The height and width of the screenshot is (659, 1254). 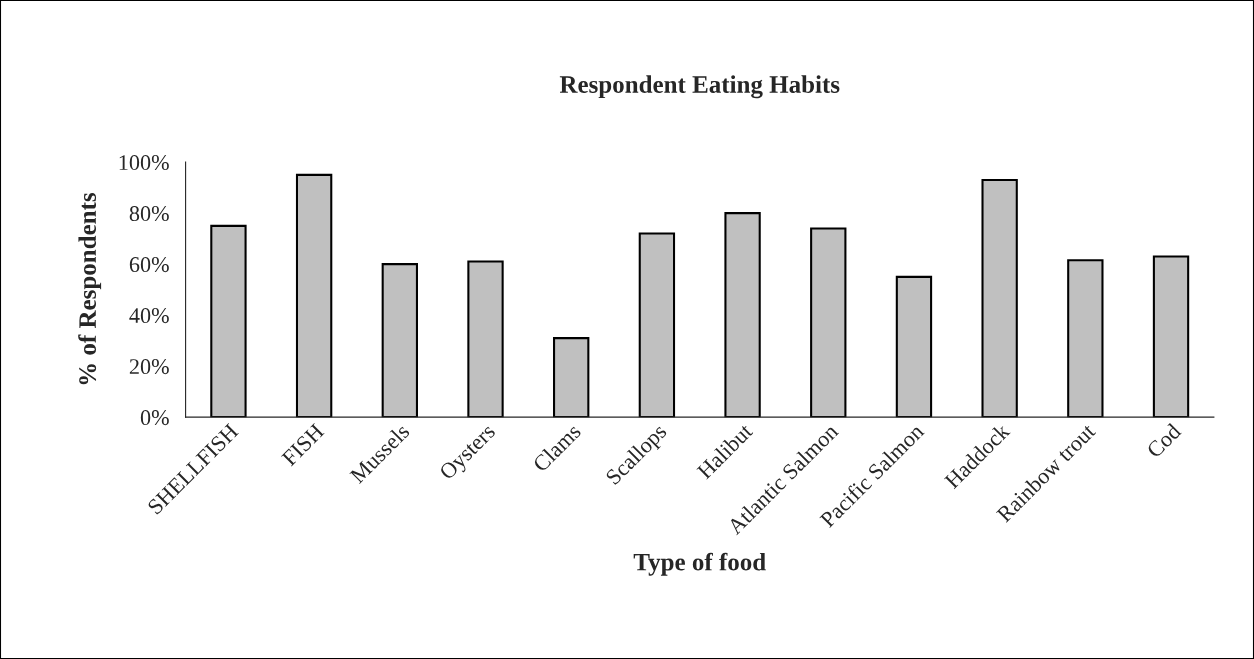 I want to click on chart-title: Respondent Eating Habits, so click(x=699, y=87).